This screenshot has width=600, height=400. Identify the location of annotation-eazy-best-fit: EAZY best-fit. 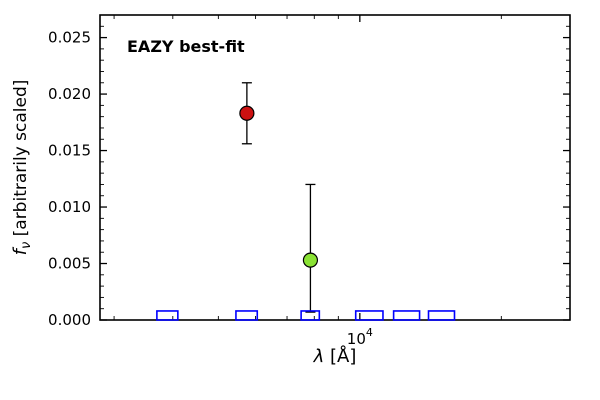
(186, 46).